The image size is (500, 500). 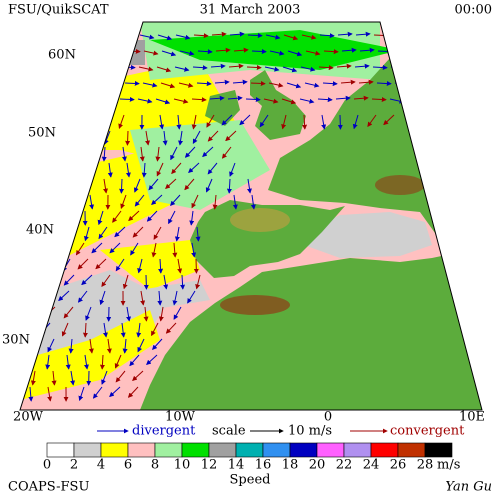 What do you see at coordinates (164, 431) in the screenshot?
I see `legend-divergent: divergent` at bounding box center [164, 431].